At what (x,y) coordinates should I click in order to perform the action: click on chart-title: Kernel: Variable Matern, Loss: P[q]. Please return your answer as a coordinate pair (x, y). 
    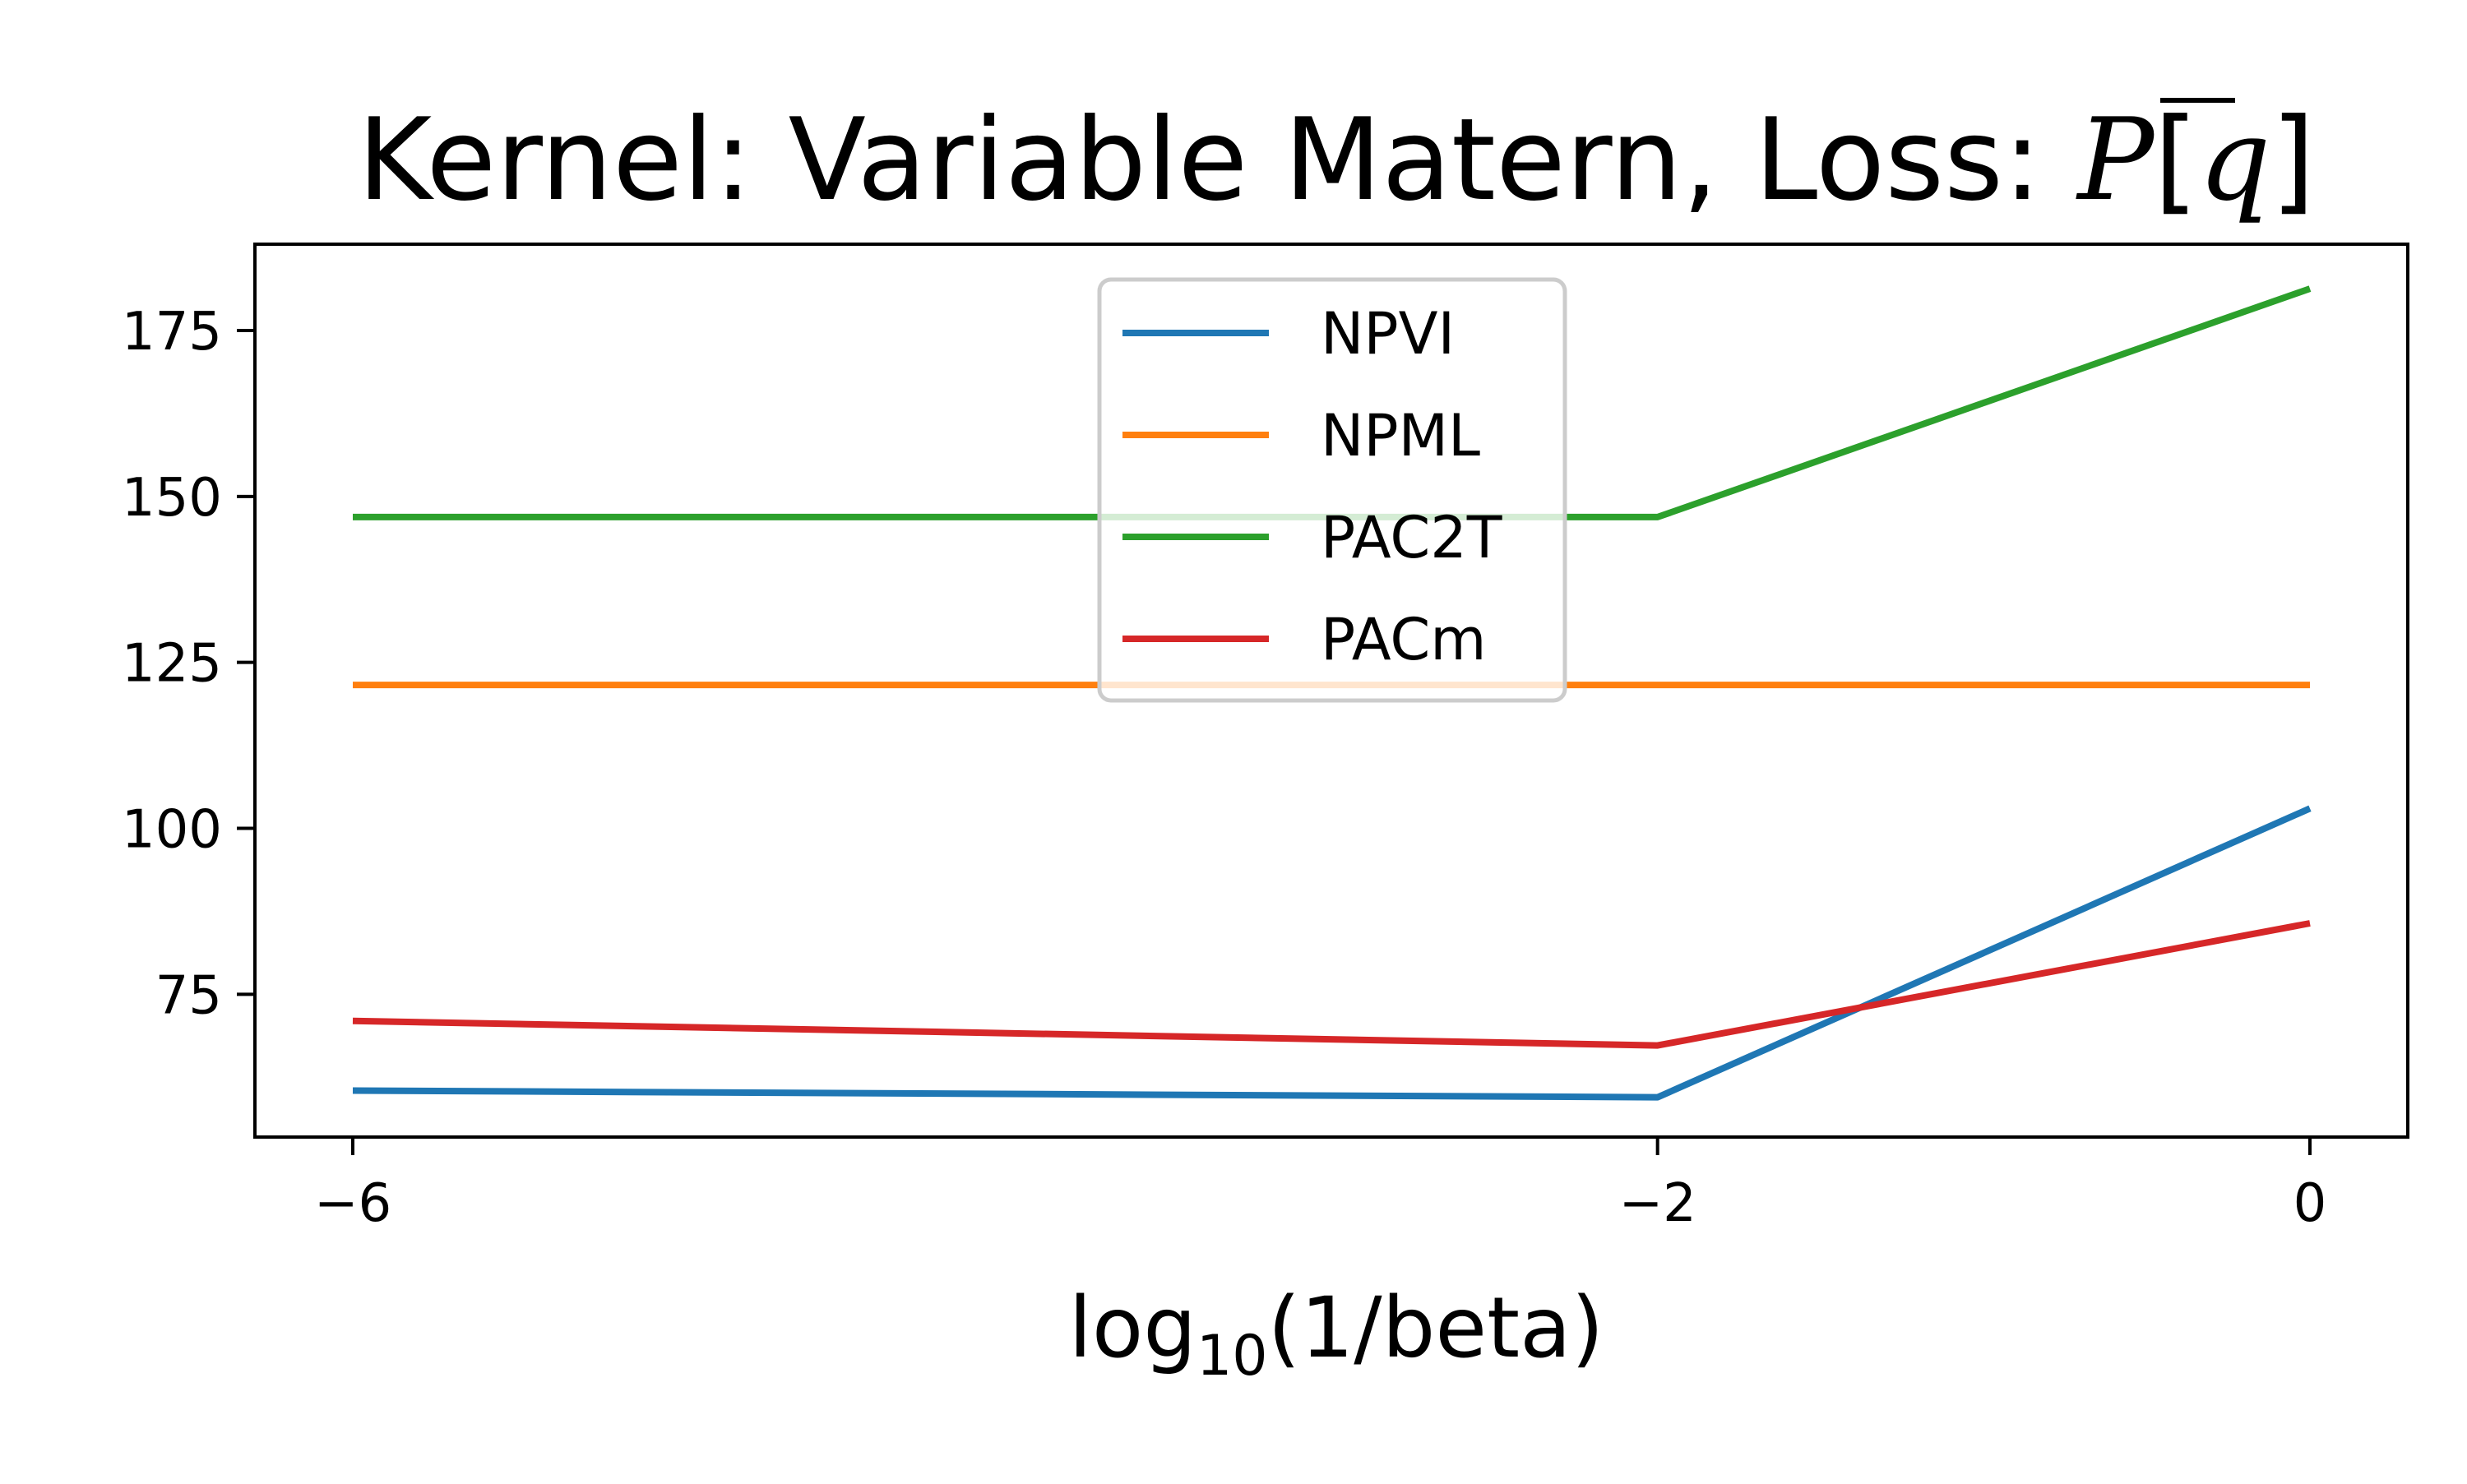
    Looking at the image, I should click on (1337, 160).